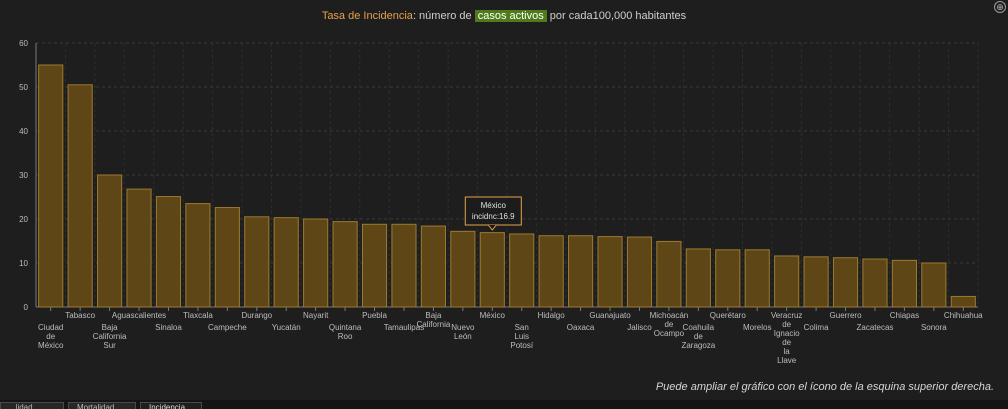 The image size is (1008, 409). I want to click on x-tick-label: Nayarit, so click(316, 315).